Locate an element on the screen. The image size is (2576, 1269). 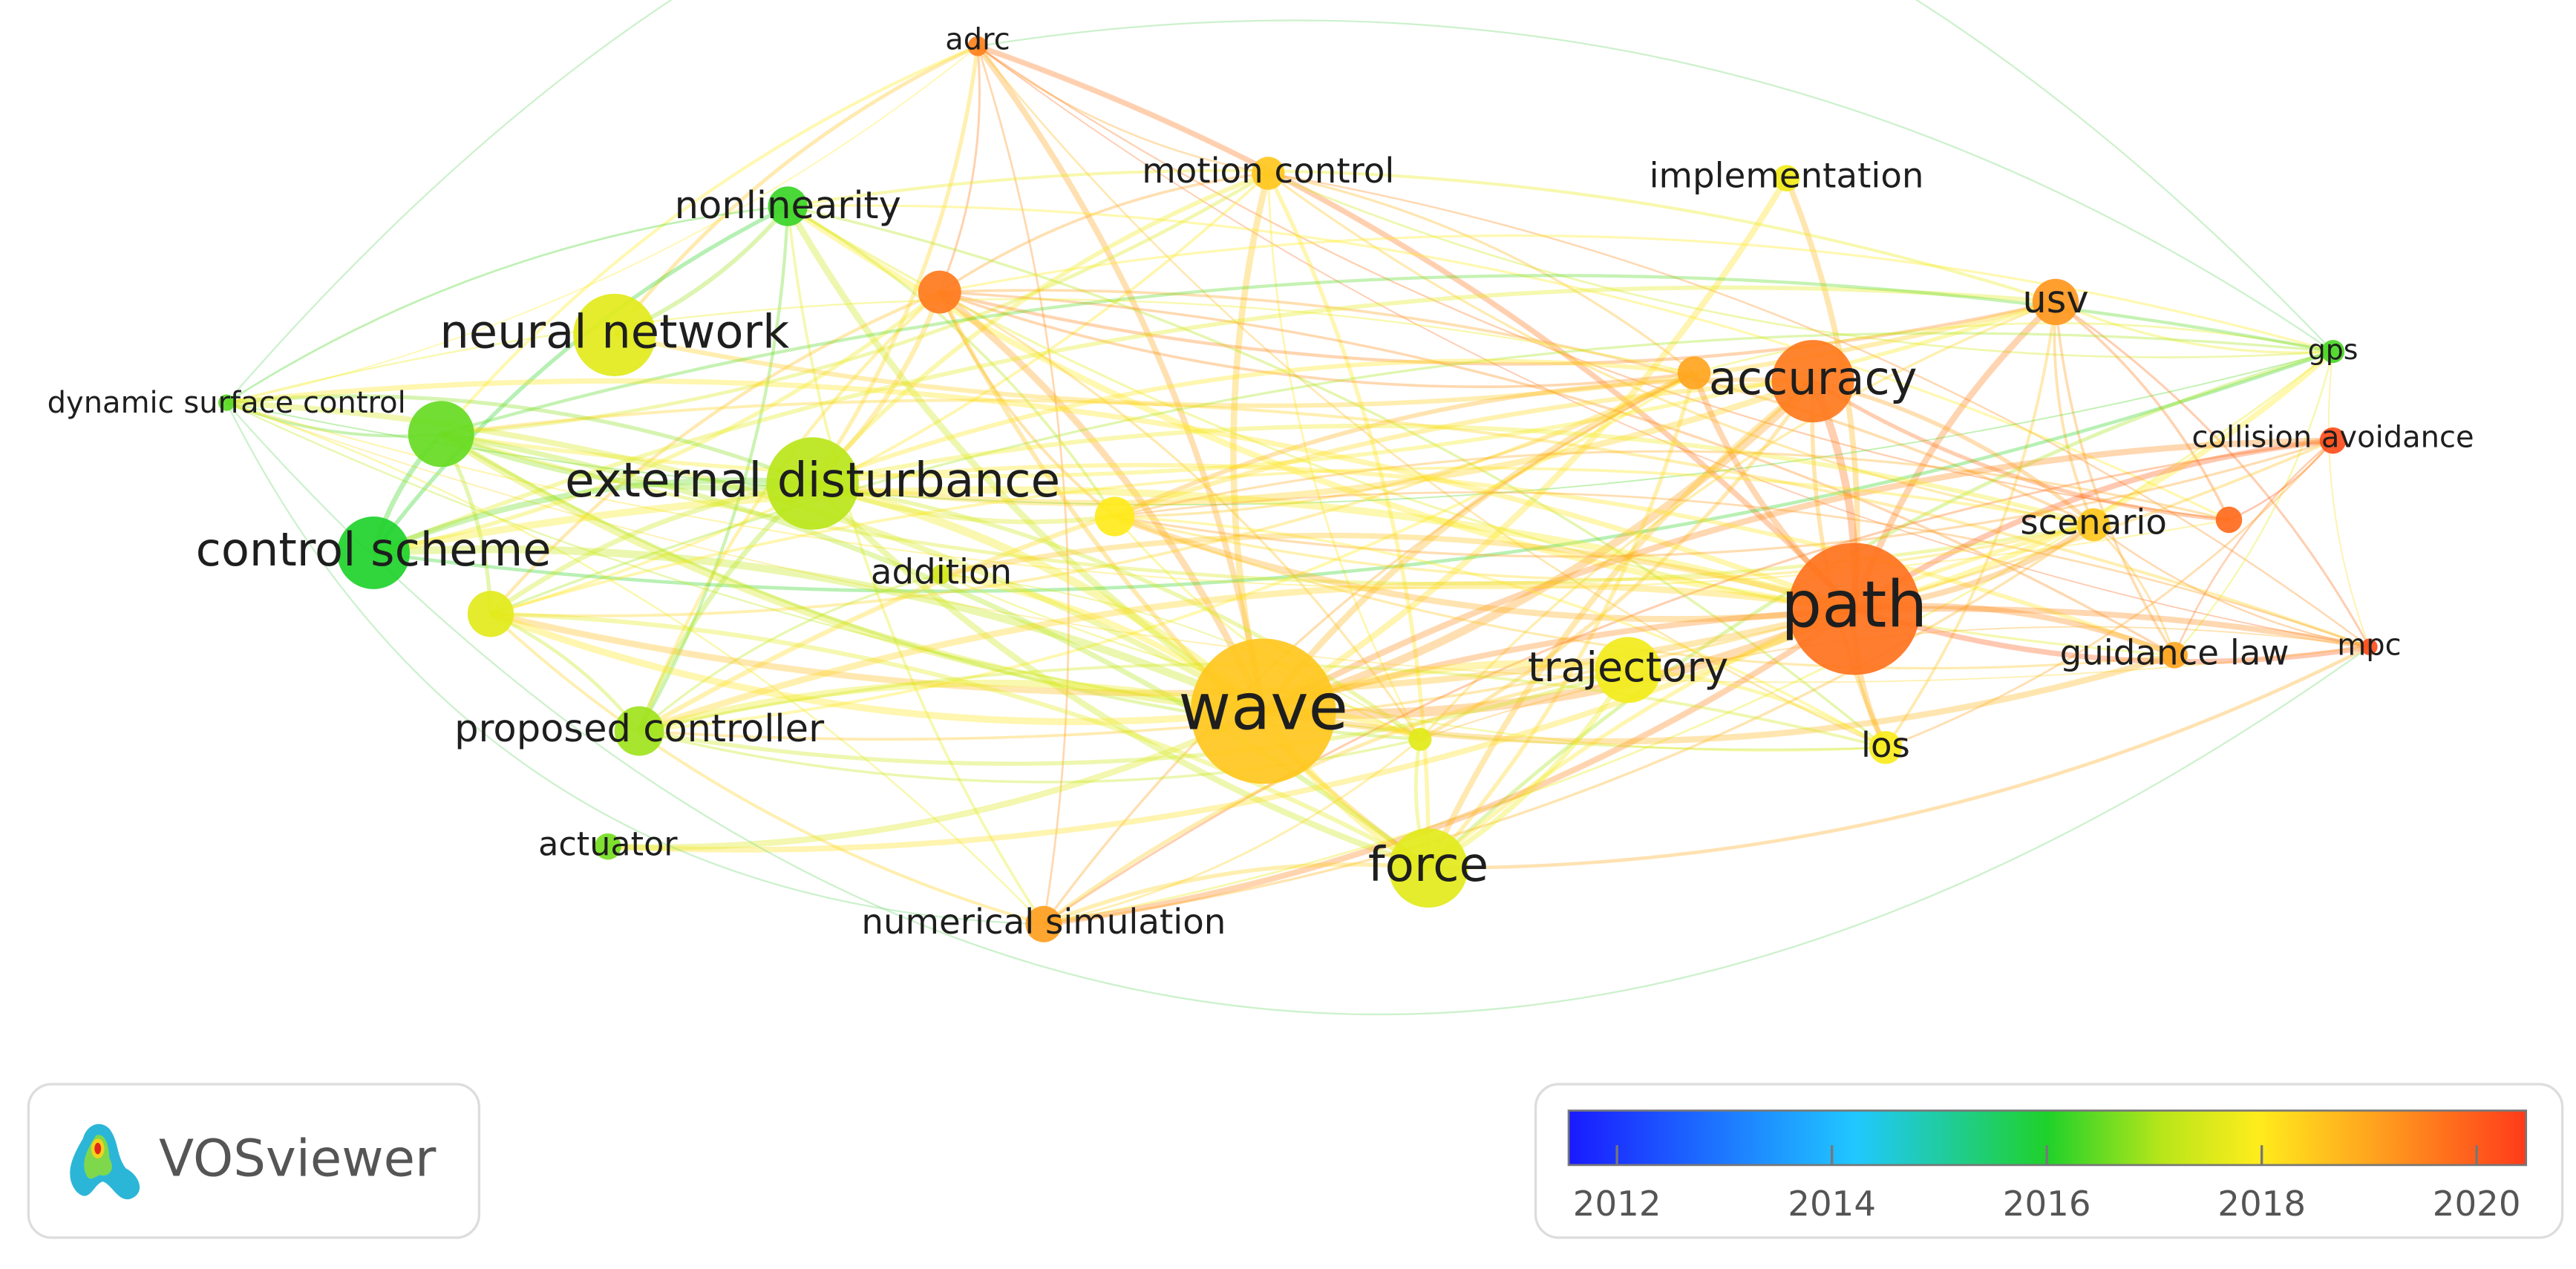
node-label: addition is located at coordinates (942, 572).